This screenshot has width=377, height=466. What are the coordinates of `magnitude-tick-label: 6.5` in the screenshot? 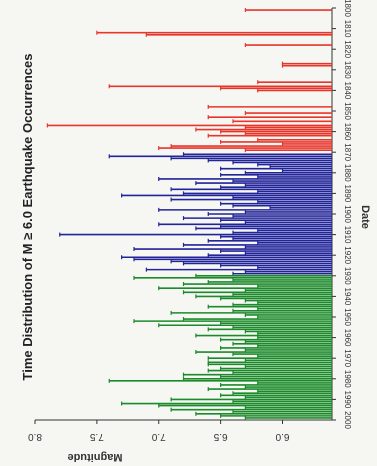 It's located at (220, 436).